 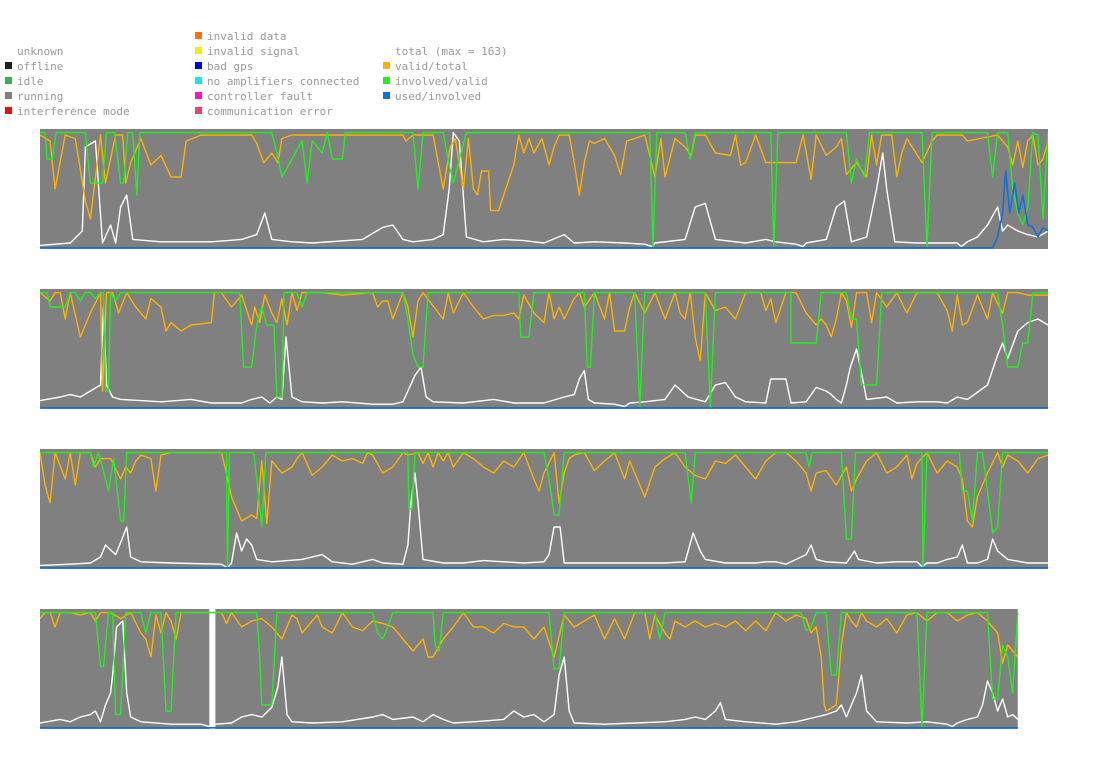 I want to click on legend-label: total (max = 163), so click(x=451, y=51).